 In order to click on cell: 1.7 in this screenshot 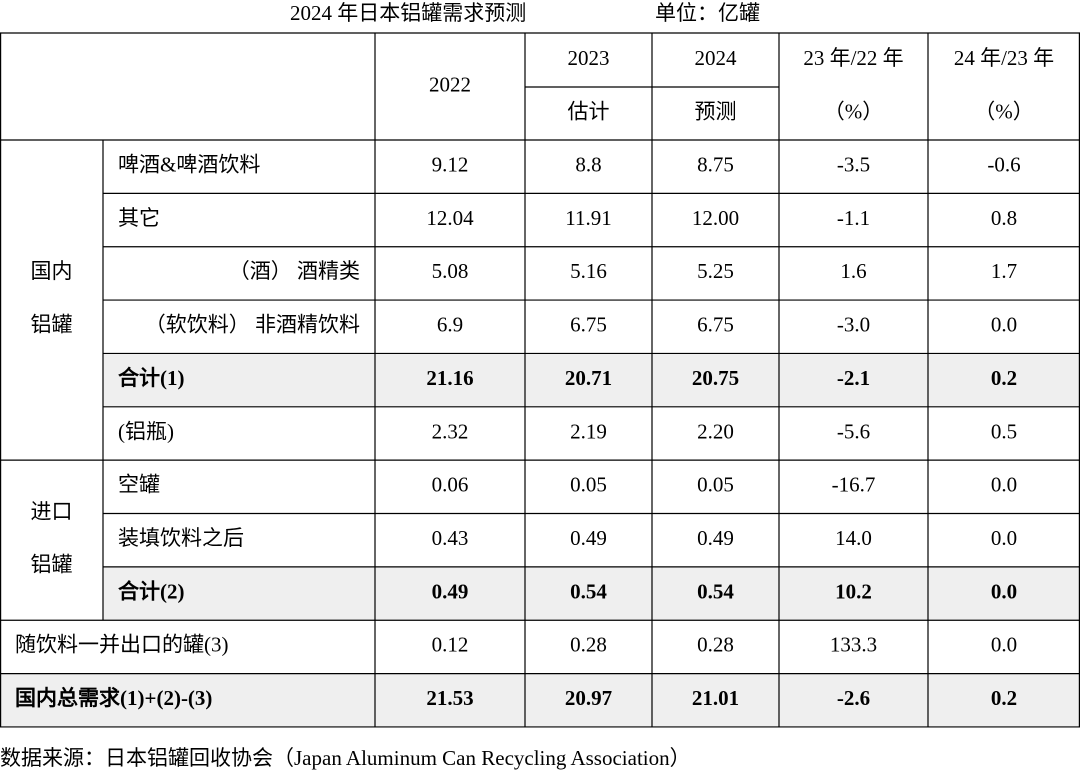, I will do `click(1004, 271)`.